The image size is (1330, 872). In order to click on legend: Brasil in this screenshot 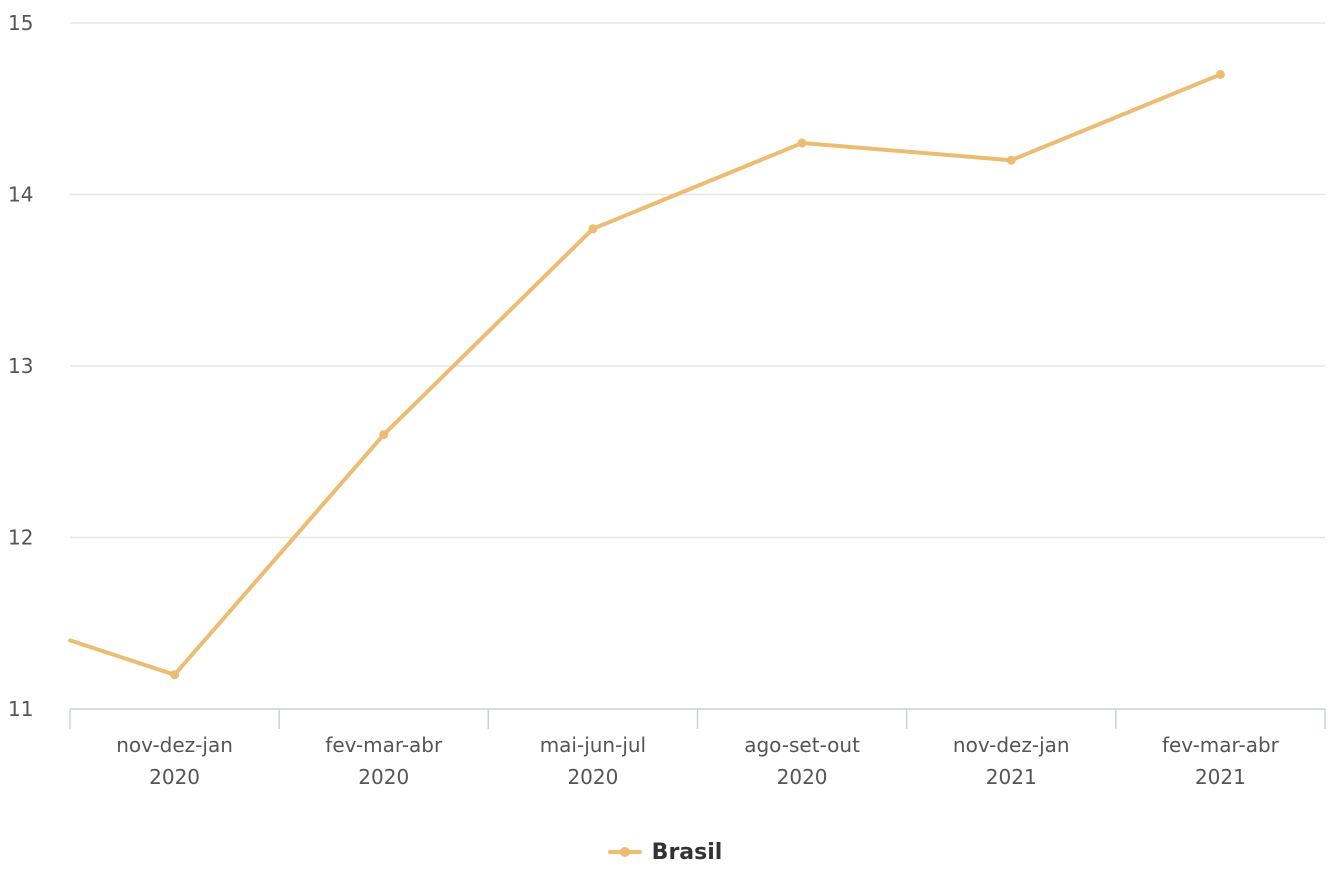, I will do `click(665, 852)`.